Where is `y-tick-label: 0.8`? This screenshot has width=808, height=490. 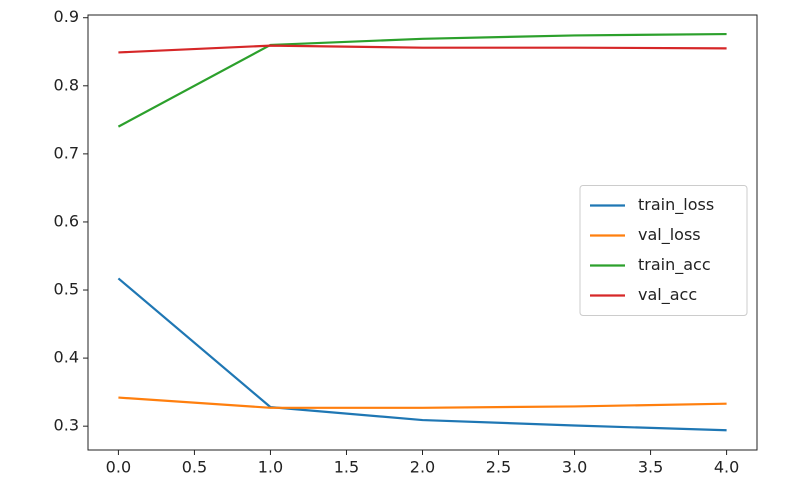 y-tick-label: 0.8 is located at coordinates (66, 84).